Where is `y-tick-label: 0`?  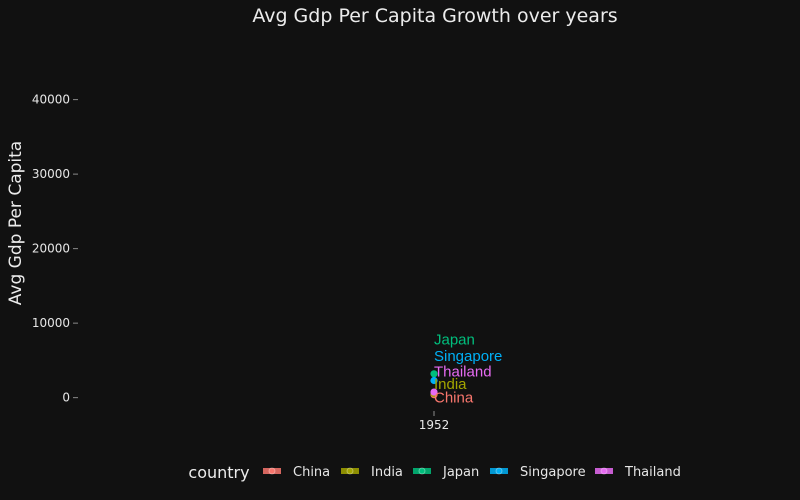 y-tick-label: 0 is located at coordinates (66, 398).